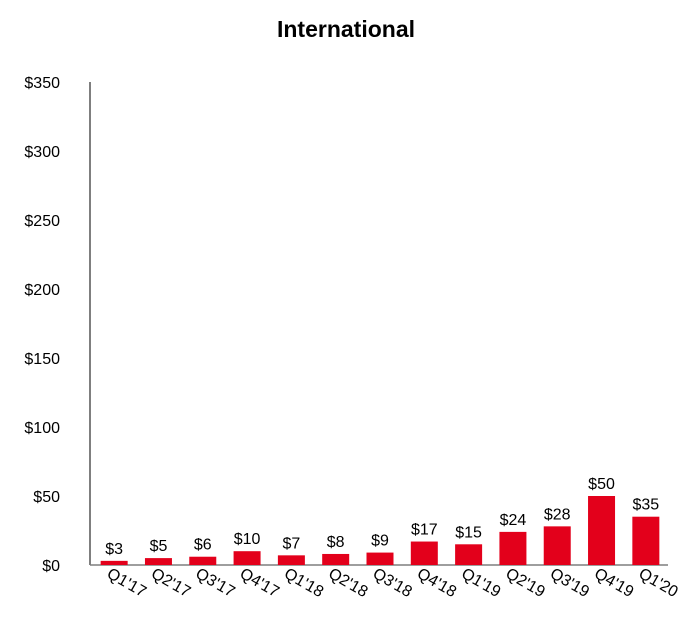  I want to click on y-tick-label: $0, so click(51, 566).